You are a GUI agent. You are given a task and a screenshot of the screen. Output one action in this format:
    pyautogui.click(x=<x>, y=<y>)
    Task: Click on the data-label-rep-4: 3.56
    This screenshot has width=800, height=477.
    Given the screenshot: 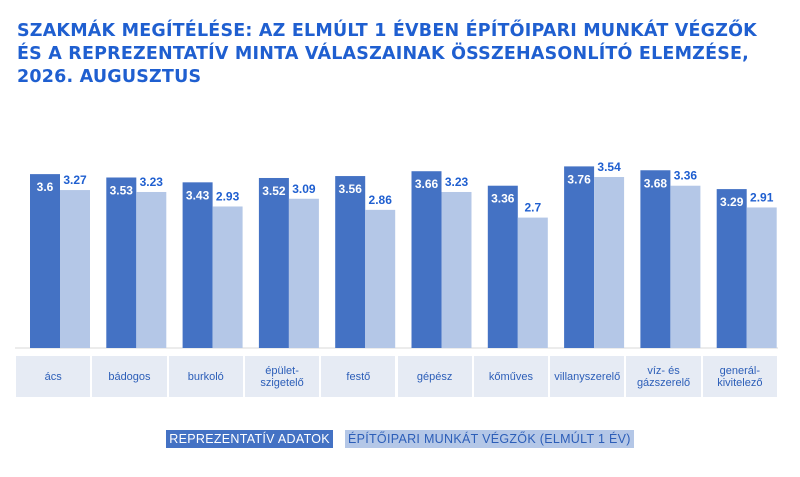 What is the action you would take?
    pyautogui.click(x=351, y=189)
    